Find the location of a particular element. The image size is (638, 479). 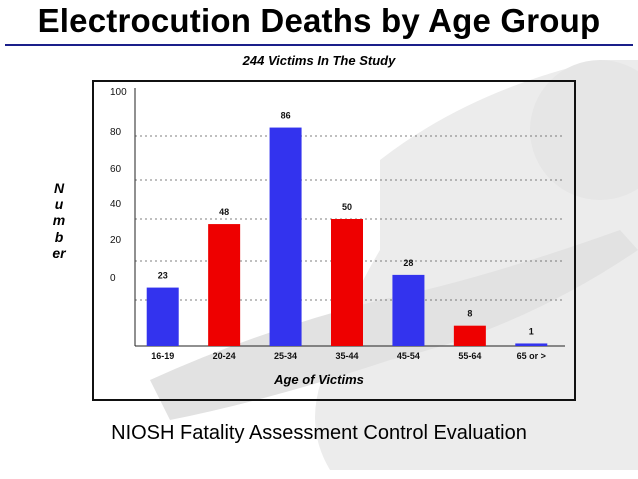

x-tick-label: 16-19 is located at coordinates (162, 356).